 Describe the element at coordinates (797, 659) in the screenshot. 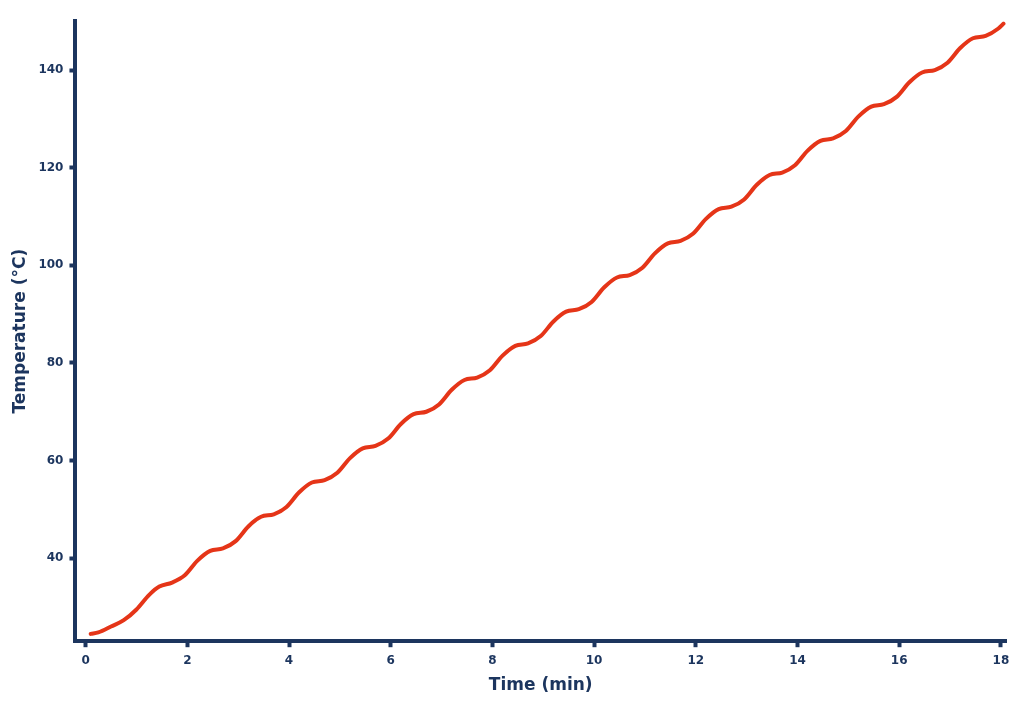

I see `x-tick-label: 14` at that location.